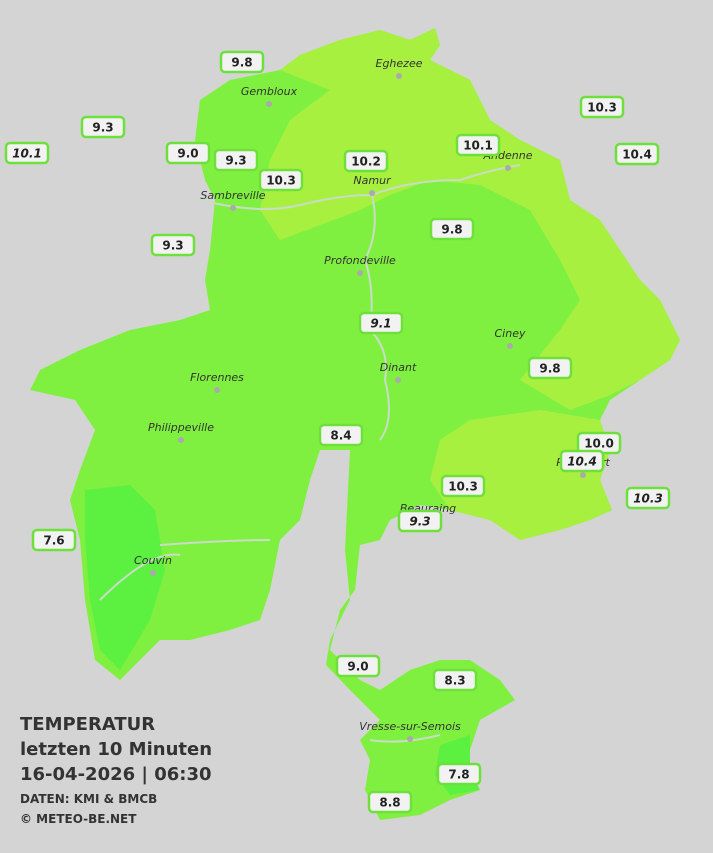 Image resolution: width=713 pixels, height=853 pixels. I want to click on station: 10.2, so click(366, 161).